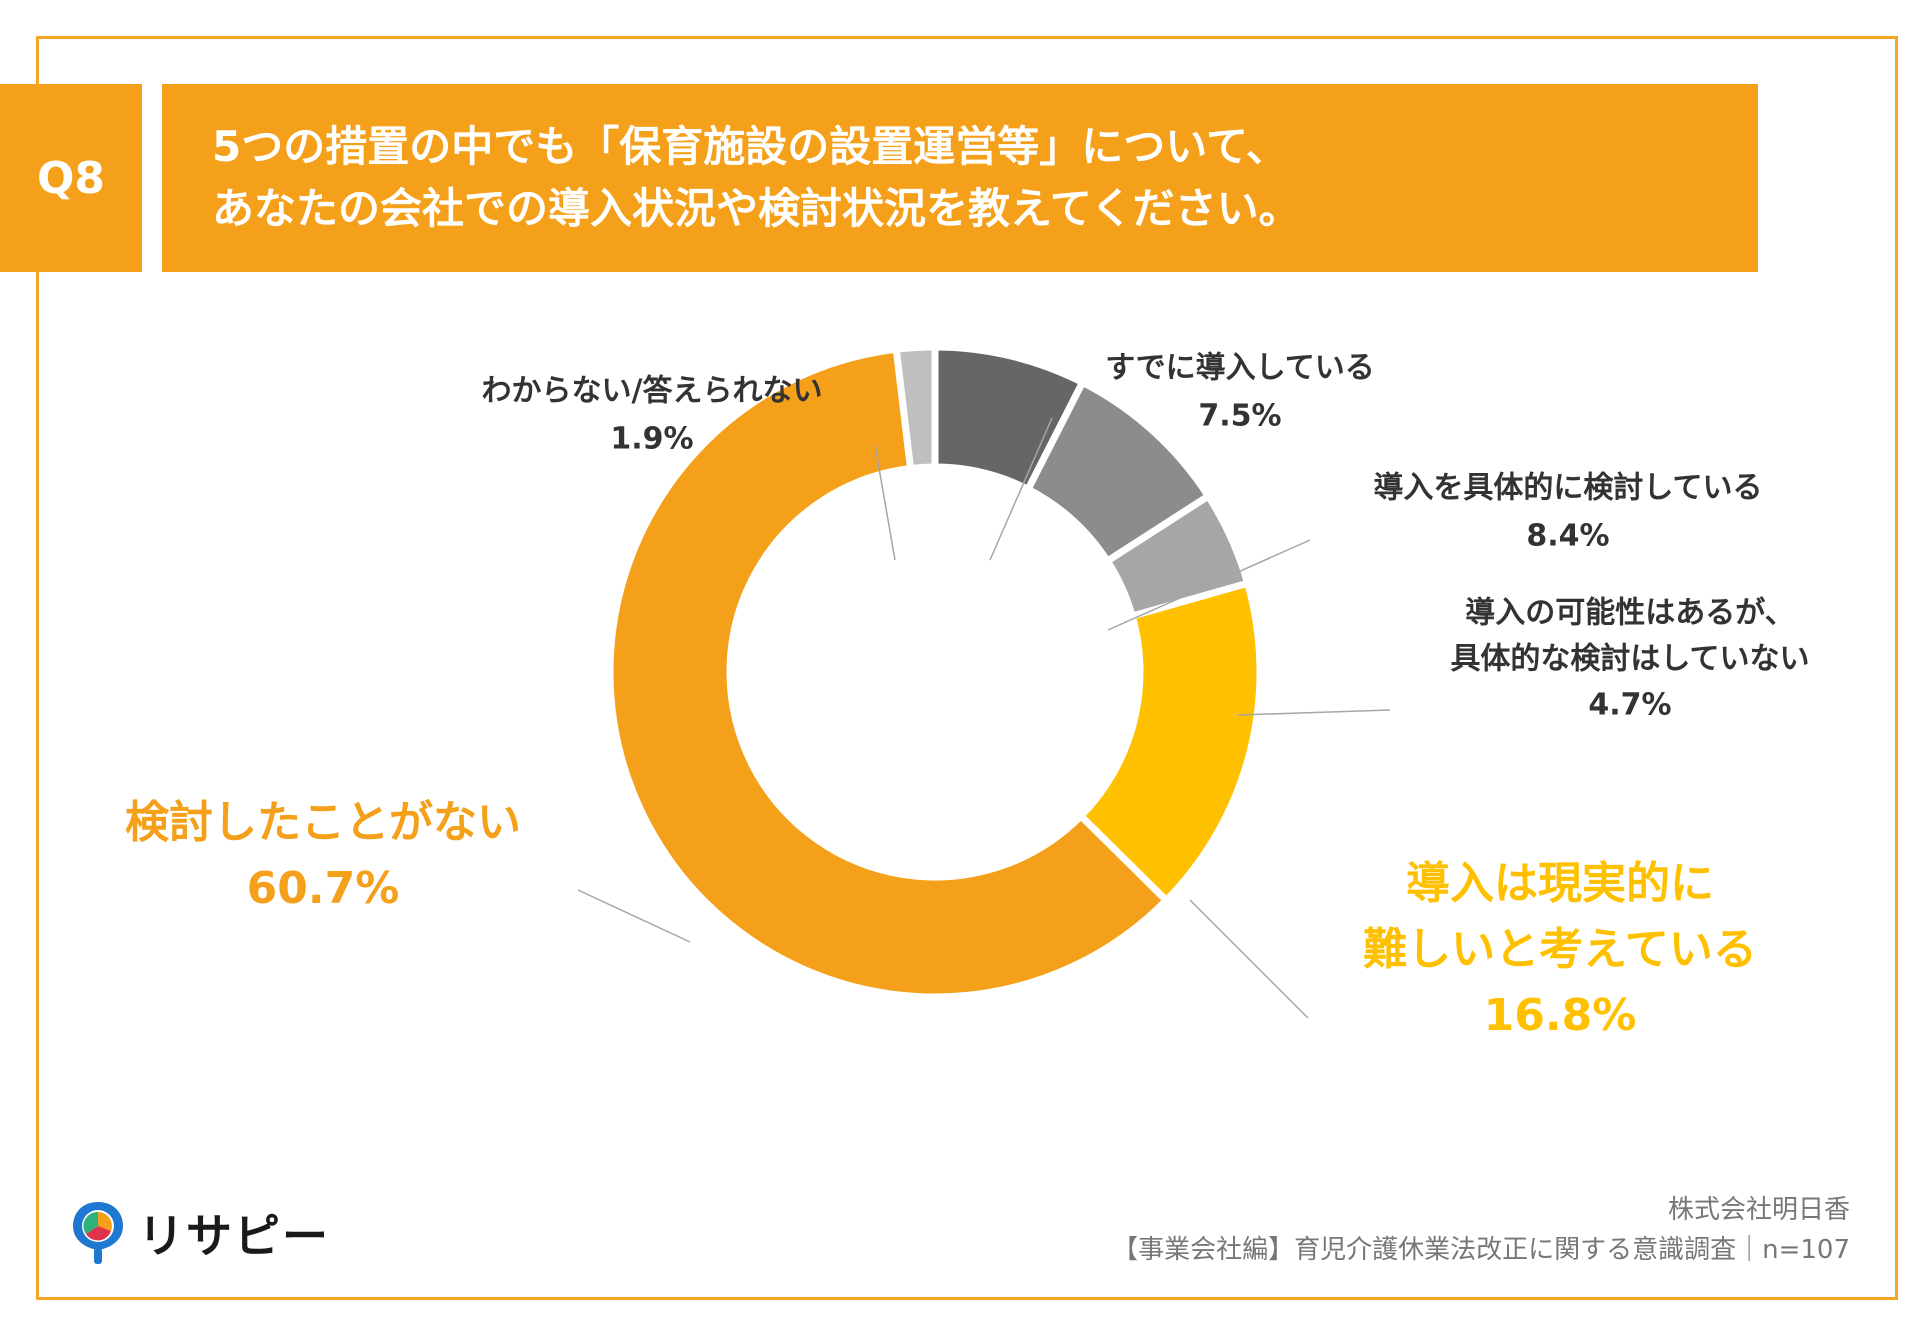 Image resolution: width=1920 pixels, height=1329 pixels. What do you see at coordinates (1629, 705) in the screenshot?
I see `slice-value-label-2: 4.7%` at bounding box center [1629, 705].